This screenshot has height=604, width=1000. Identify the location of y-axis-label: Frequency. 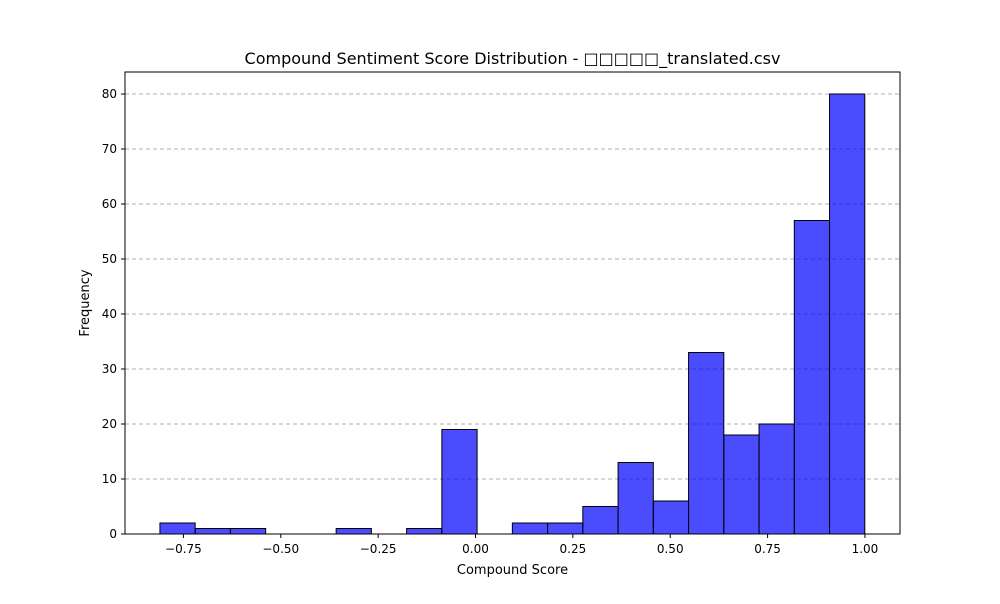
(85, 302).